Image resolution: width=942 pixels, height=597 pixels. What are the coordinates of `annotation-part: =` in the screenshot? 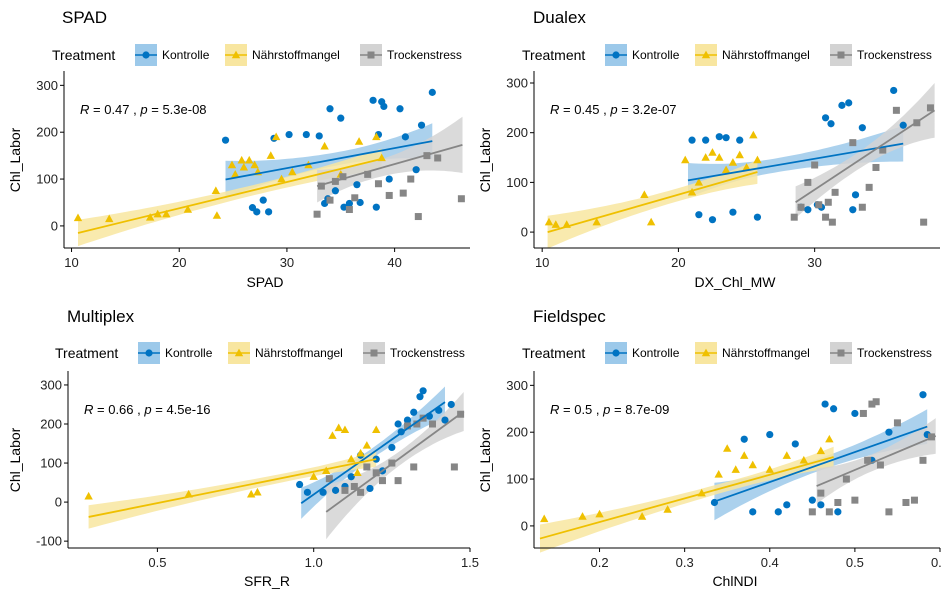 It's located at (155, 109).